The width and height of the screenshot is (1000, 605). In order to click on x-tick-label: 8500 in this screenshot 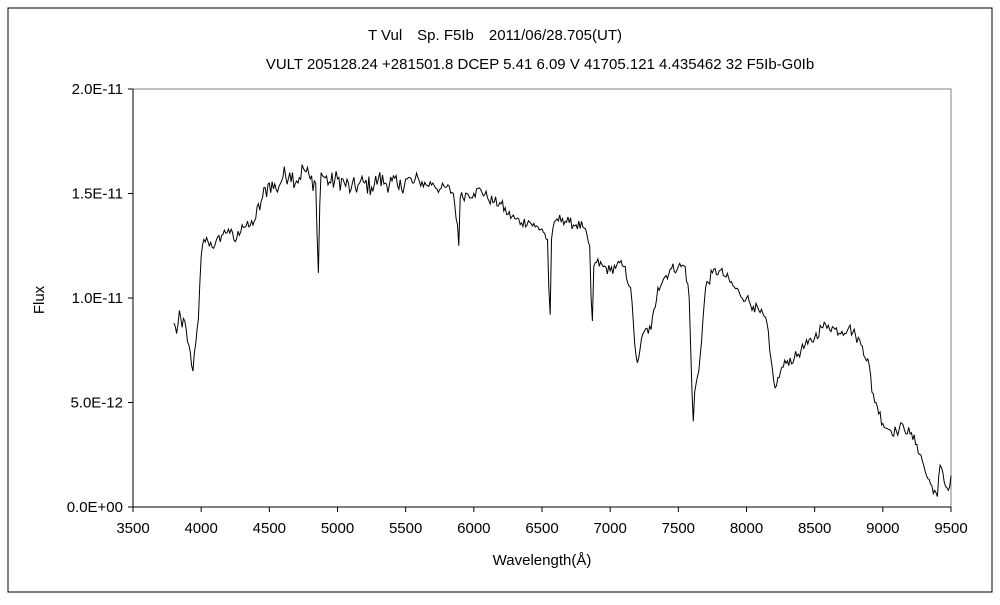, I will do `click(814, 528)`.